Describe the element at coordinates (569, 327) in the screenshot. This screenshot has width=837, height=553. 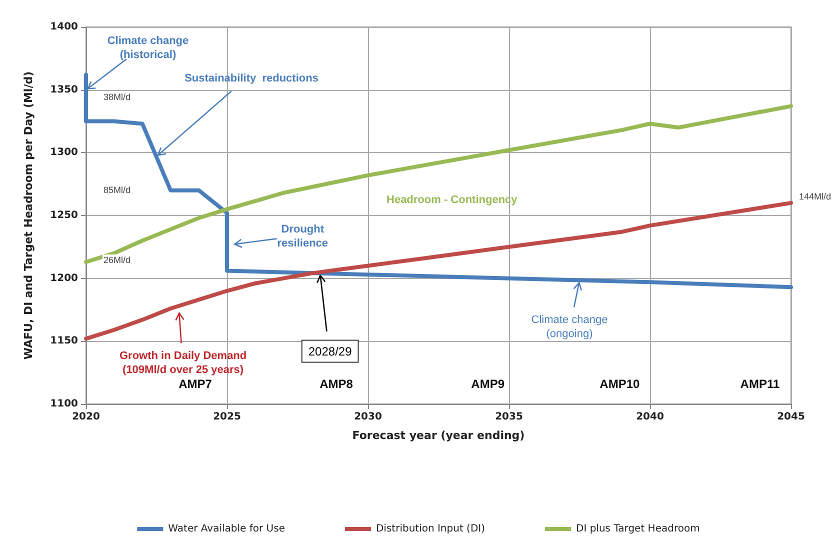
I see `annotation: Climate change (ongoing)` at that location.